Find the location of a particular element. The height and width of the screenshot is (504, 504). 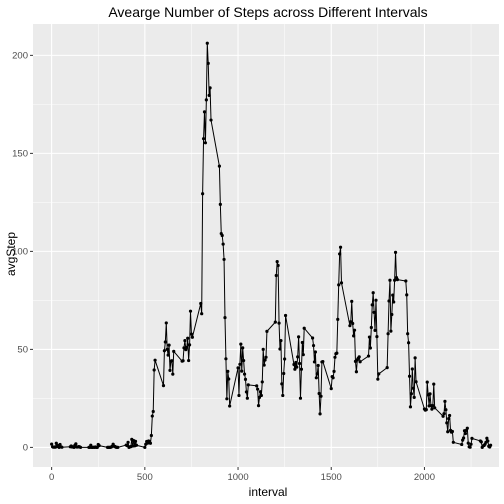

y-axis-title: avgStep is located at coordinates (11, 254).